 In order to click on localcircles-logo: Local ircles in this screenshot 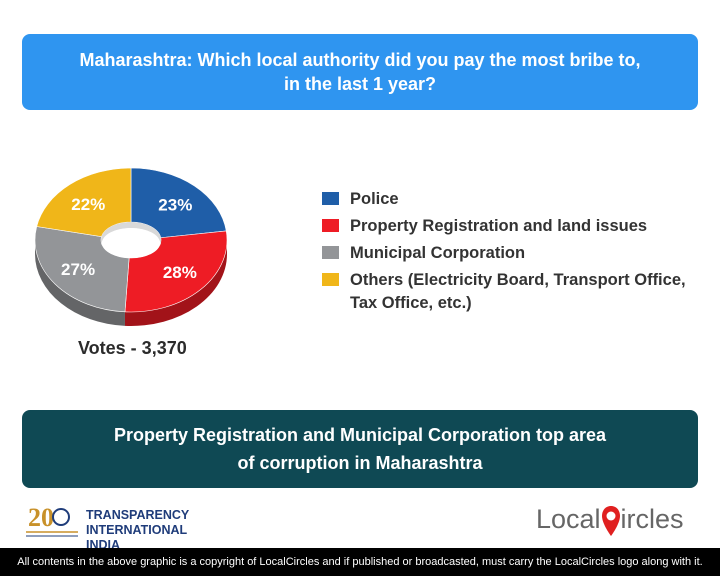, I will do `click(616, 519)`.